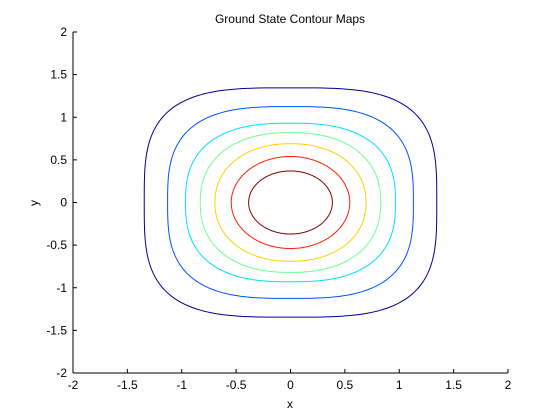  What do you see at coordinates (181, 385) in the screenshot?
I see `x-tick-label: -1` at bounding box center [181, 385].